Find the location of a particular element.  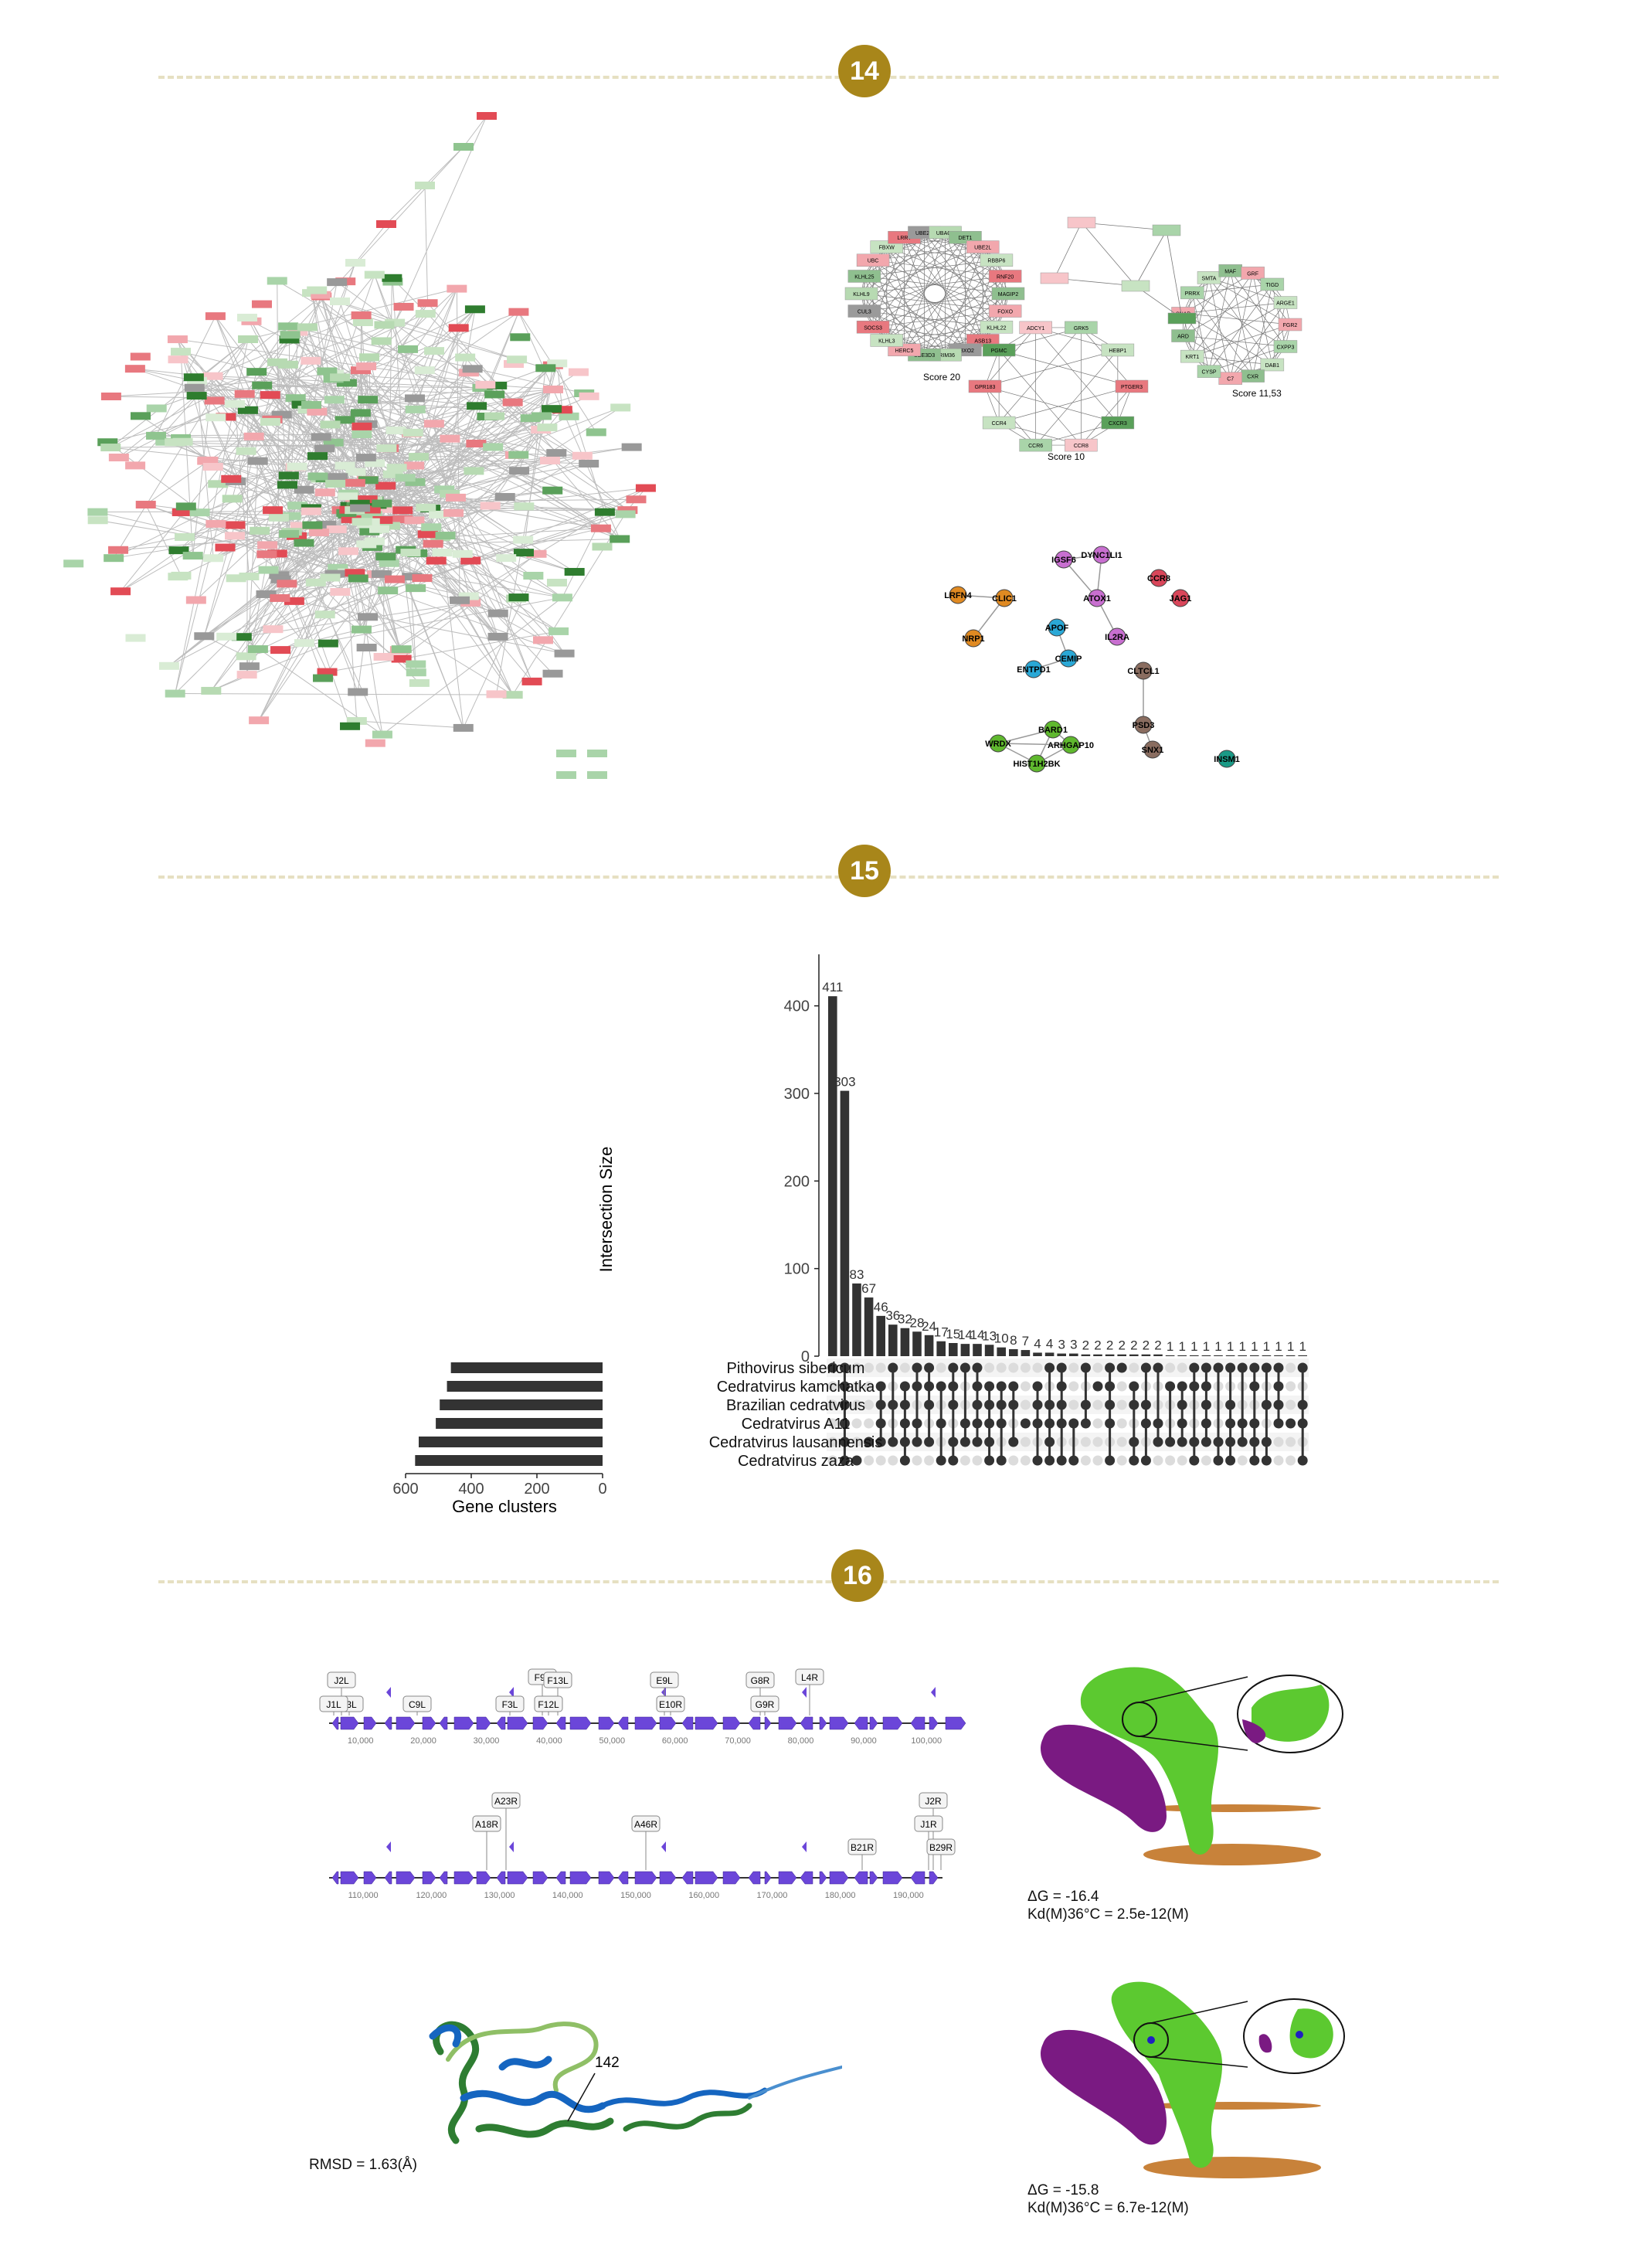

bar-value-label: 13 is located at coordinates (989, 1335).